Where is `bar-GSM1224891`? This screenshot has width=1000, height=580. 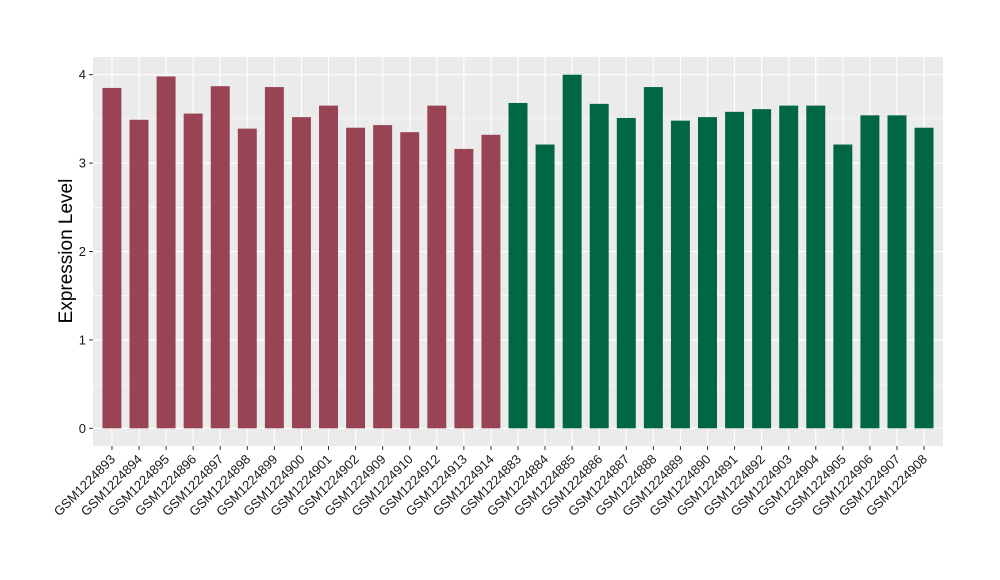
bar-GSM1224891 is located at coordinates (735, 270).